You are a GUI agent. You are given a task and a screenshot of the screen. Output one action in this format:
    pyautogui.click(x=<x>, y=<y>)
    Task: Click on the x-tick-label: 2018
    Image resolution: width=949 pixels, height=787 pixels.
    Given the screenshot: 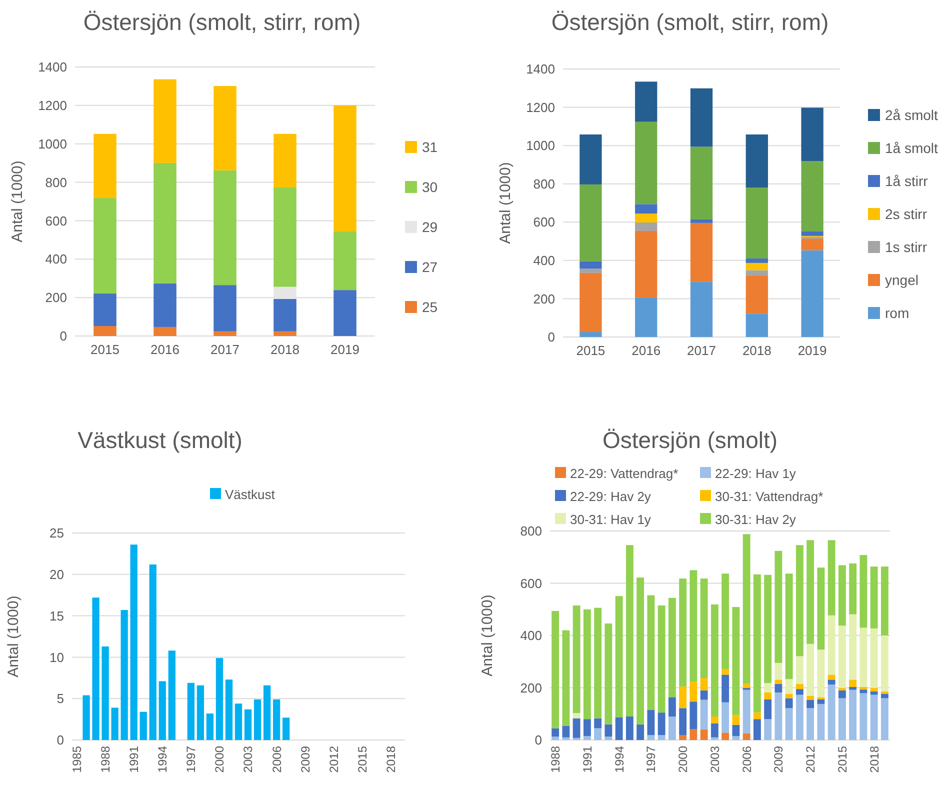 What is the action you would take?
    pyautogui.click(x=874, y=759)
    